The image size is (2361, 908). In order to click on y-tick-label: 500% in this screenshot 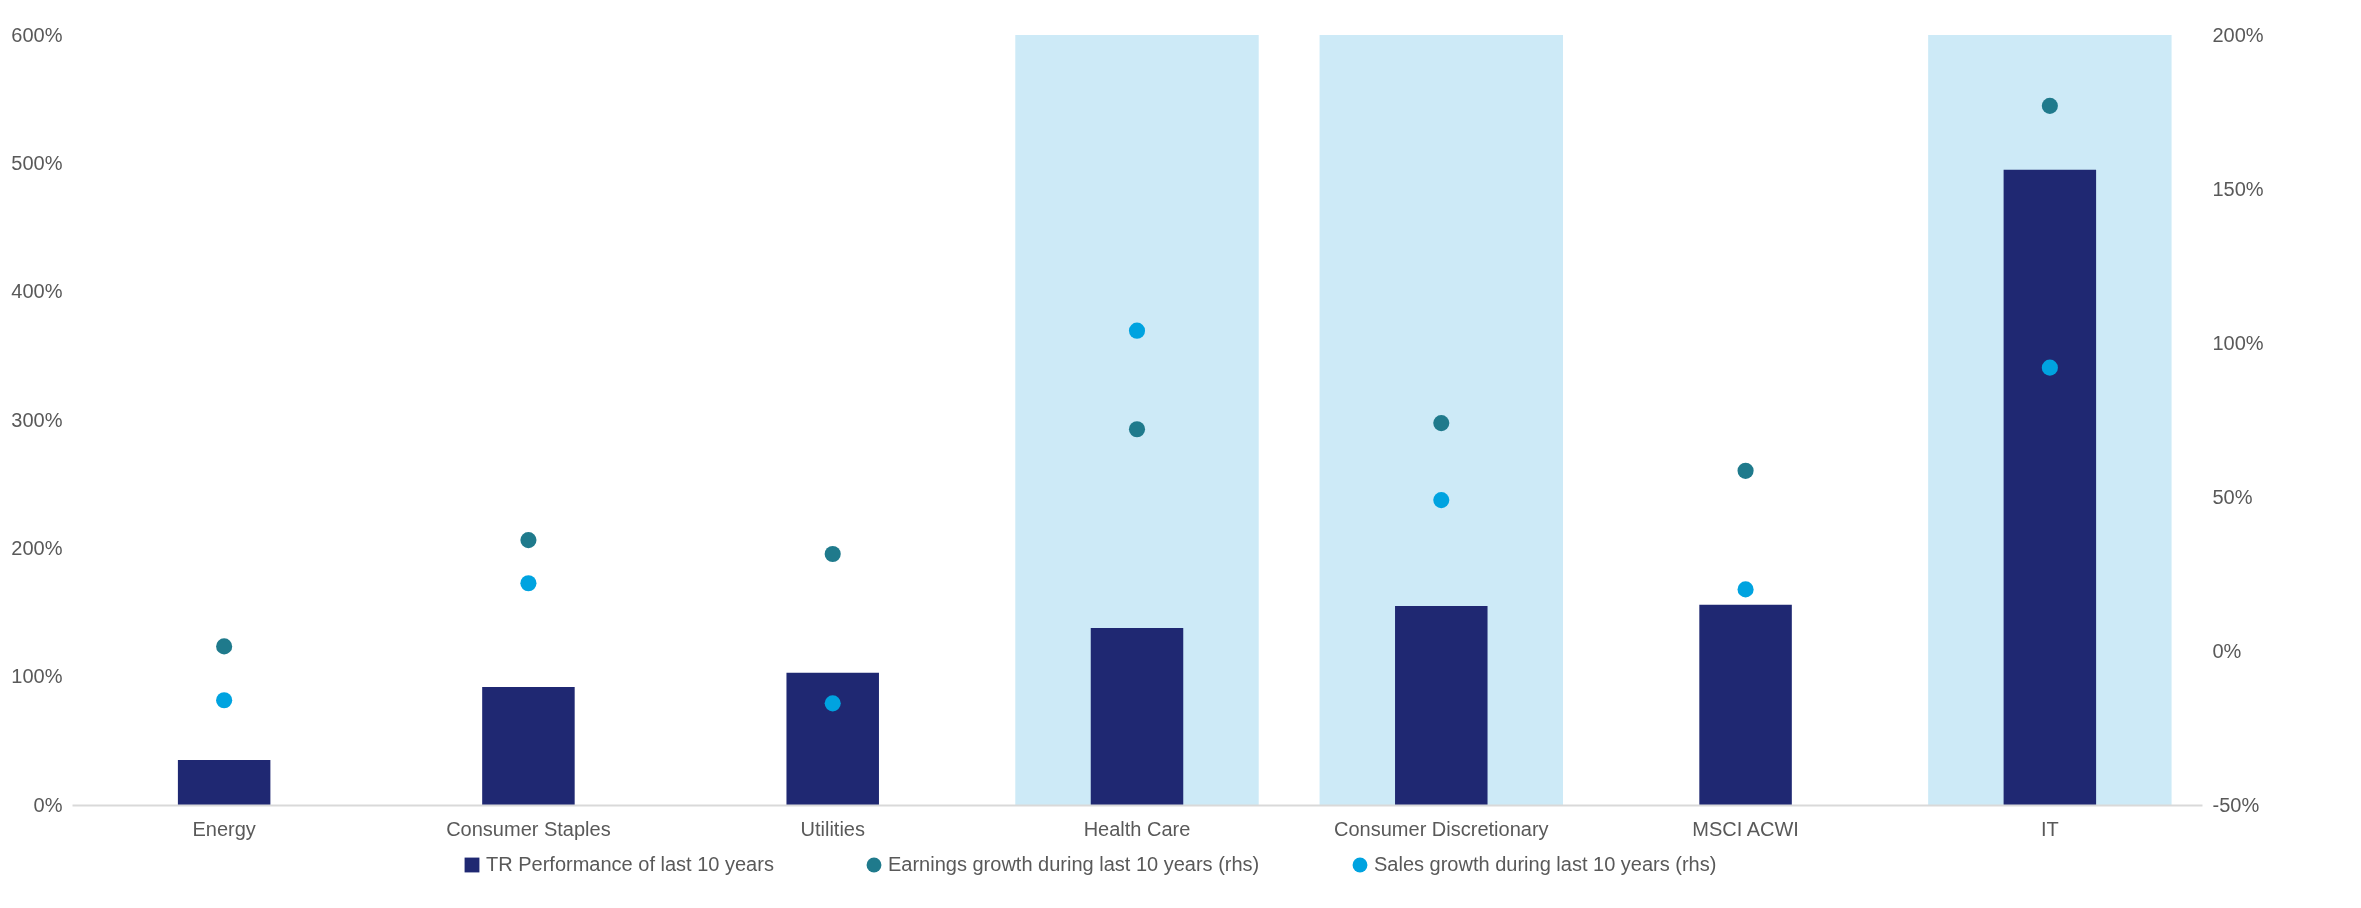, I will do `click(37, 162)`.